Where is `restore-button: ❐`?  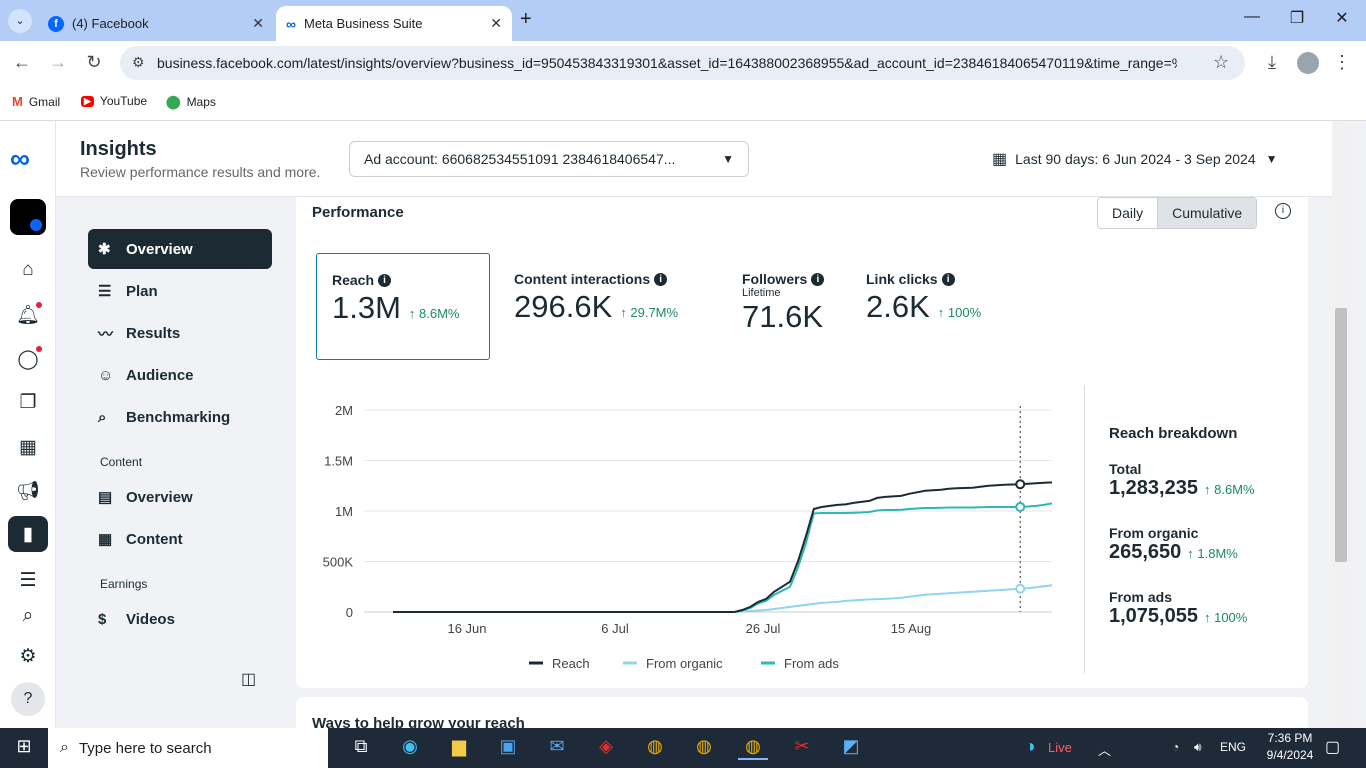
restore-button: ❐ is located at coordinates (1297, 18).